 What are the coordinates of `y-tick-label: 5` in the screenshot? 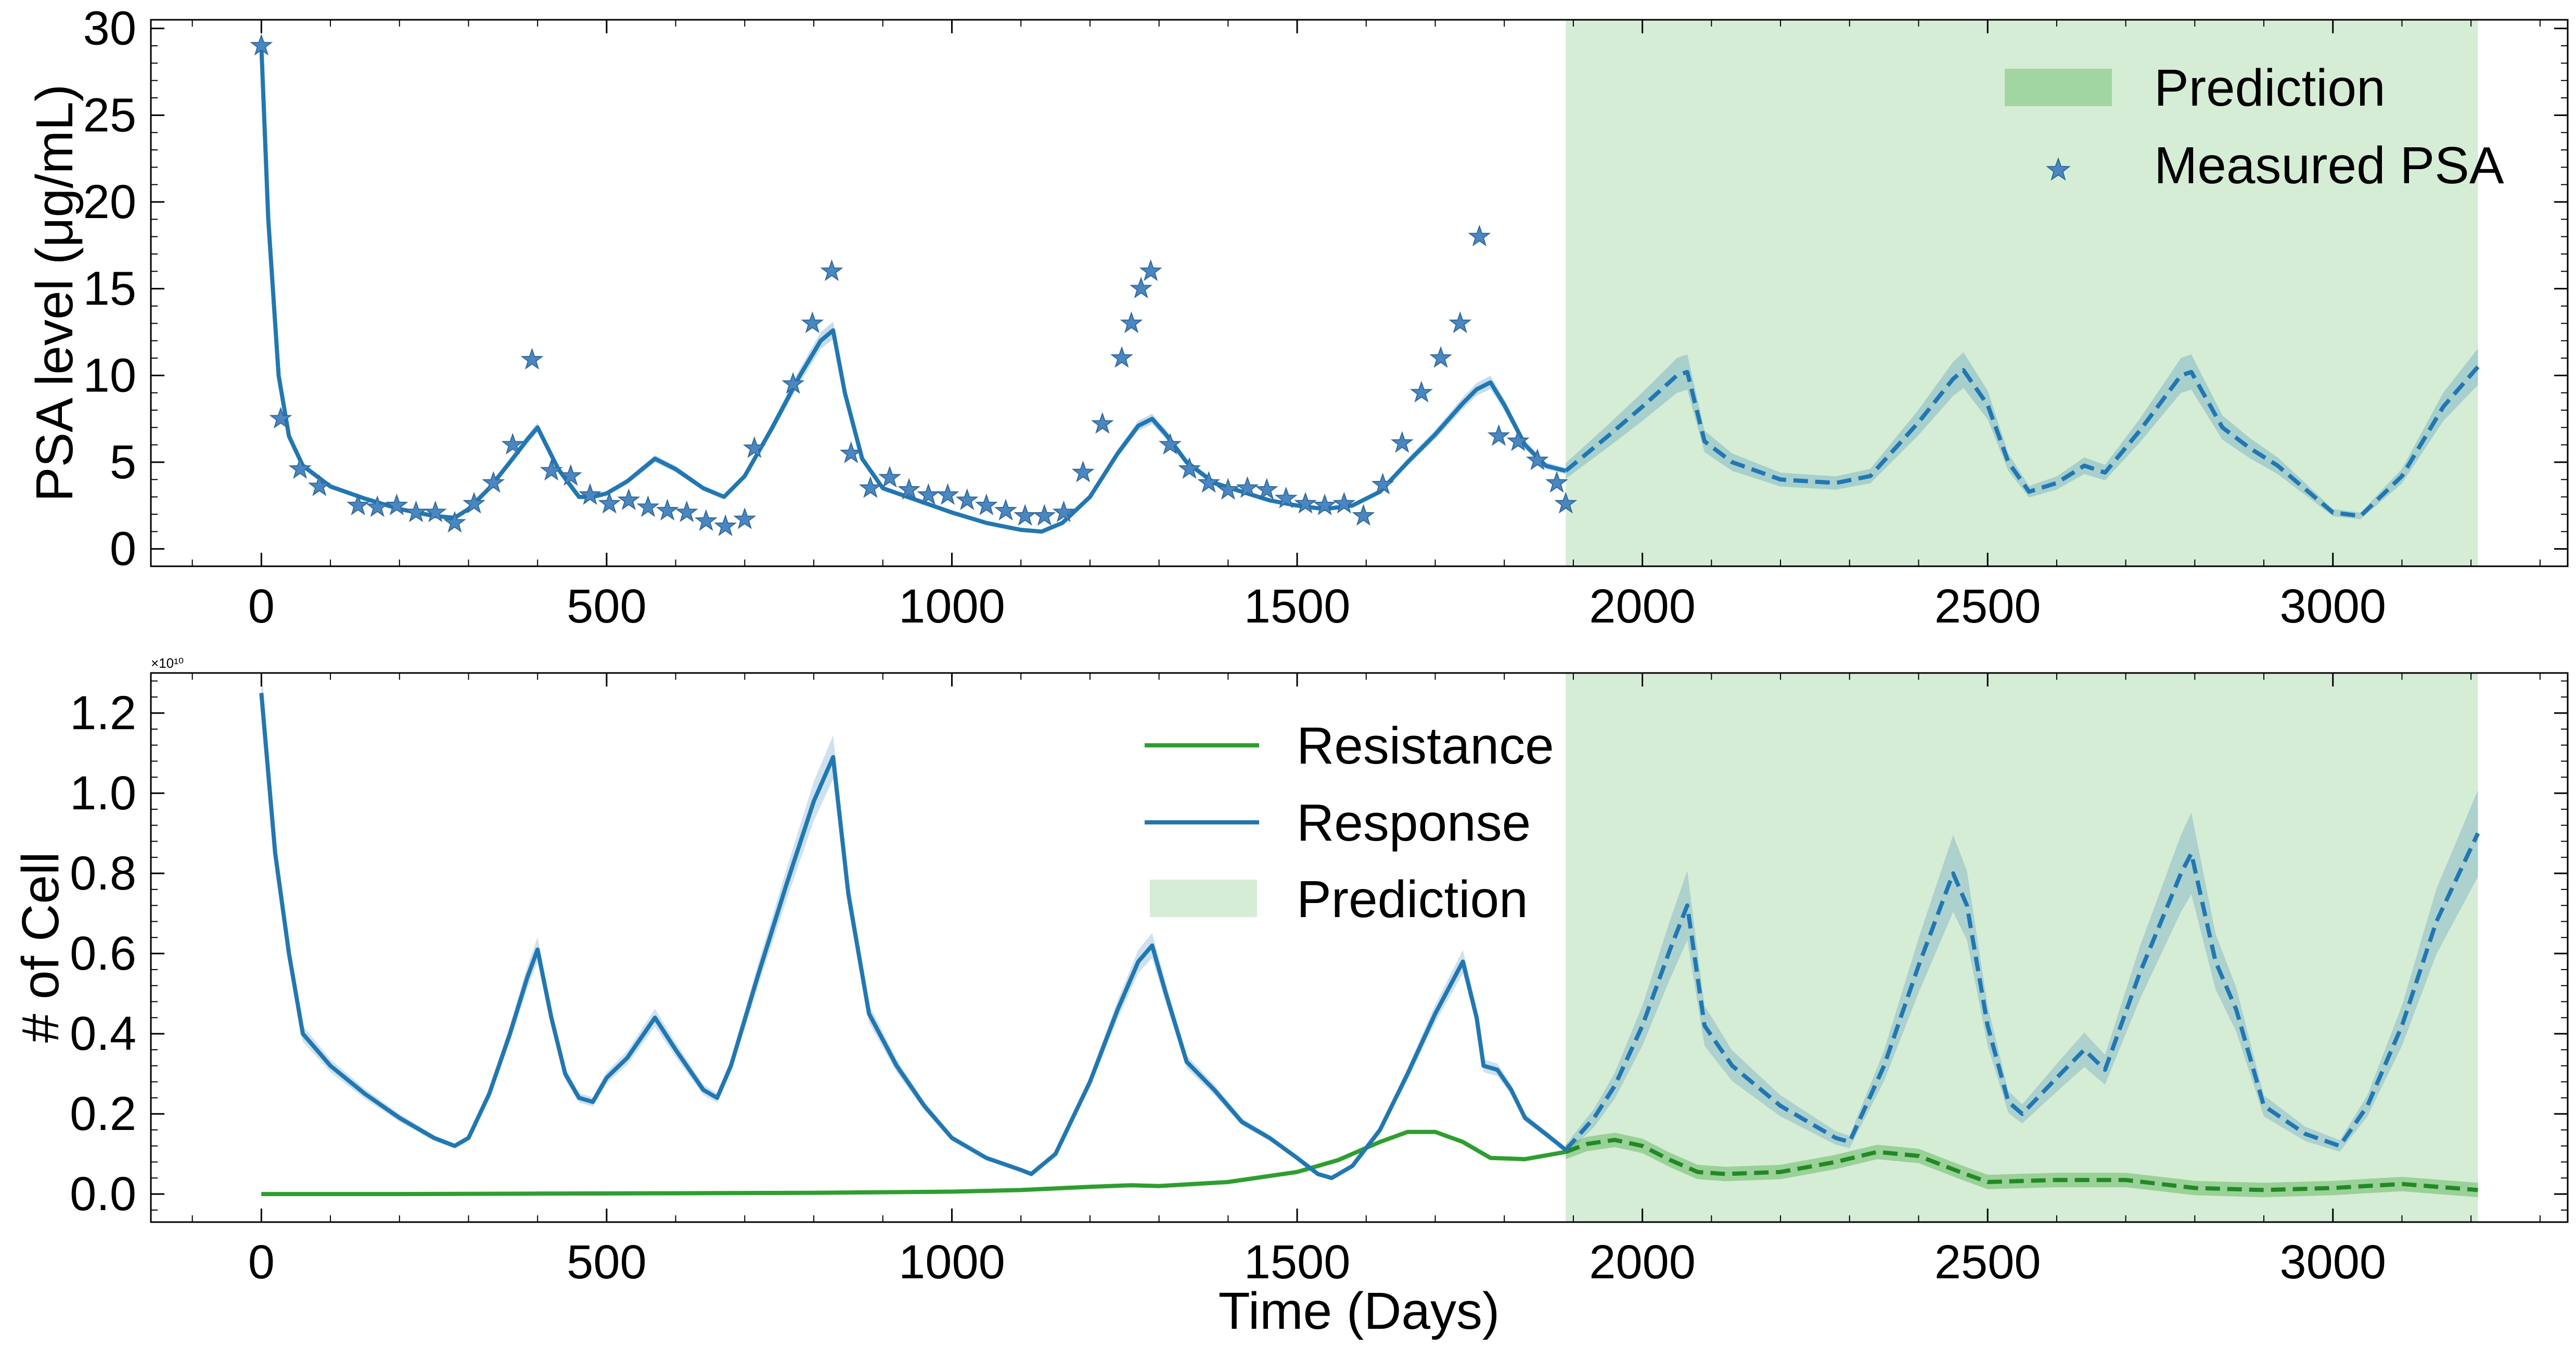 It's located at (123, 462).